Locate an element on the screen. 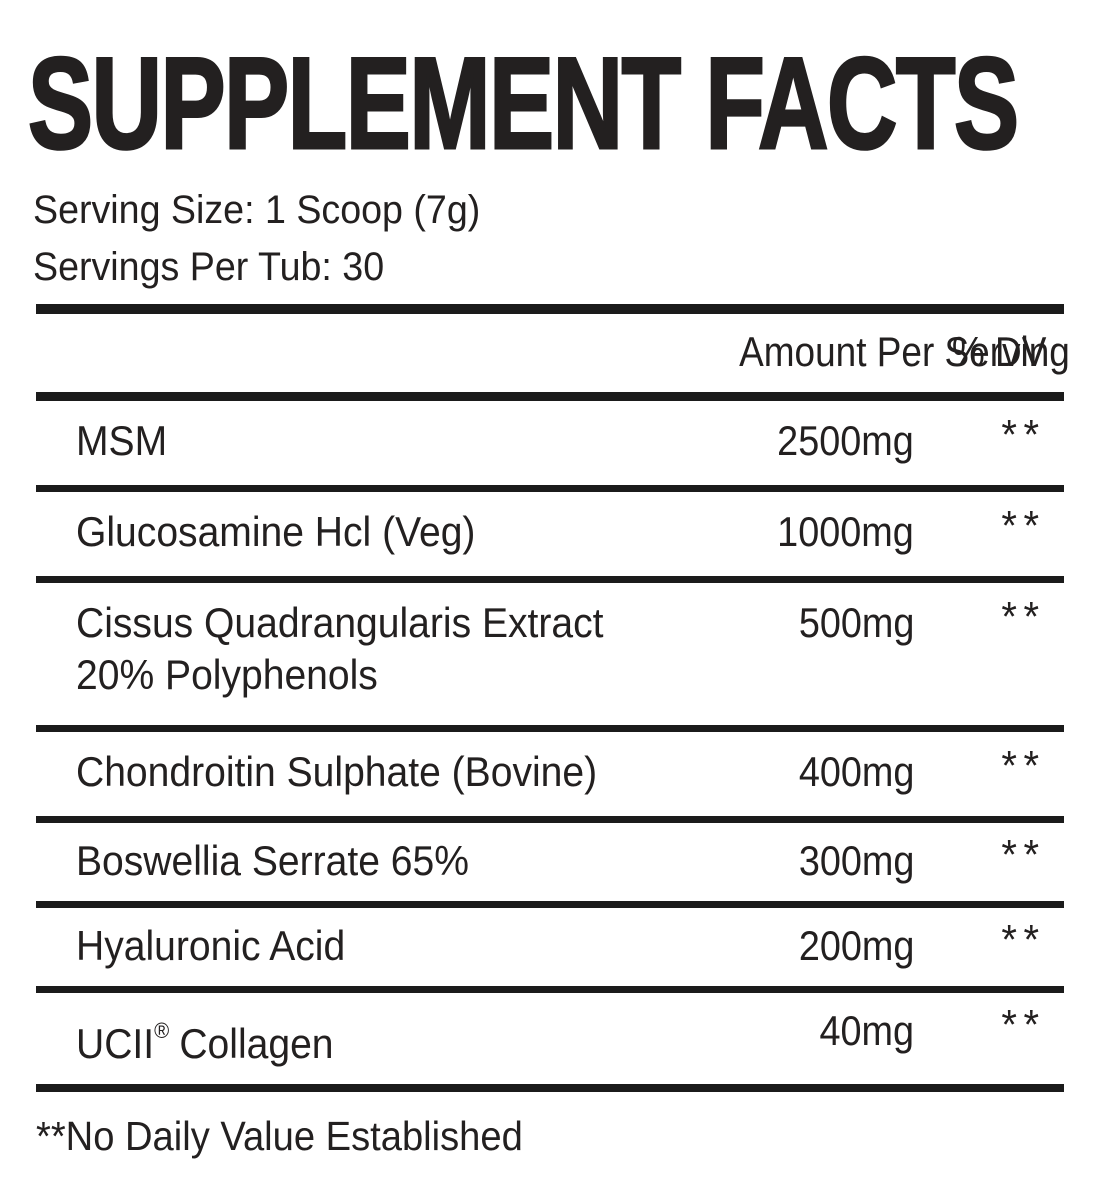 This screenshot has height=1200, width=1100. ingredient-amount-cell: 200mg is located at coordinates (804, 946).